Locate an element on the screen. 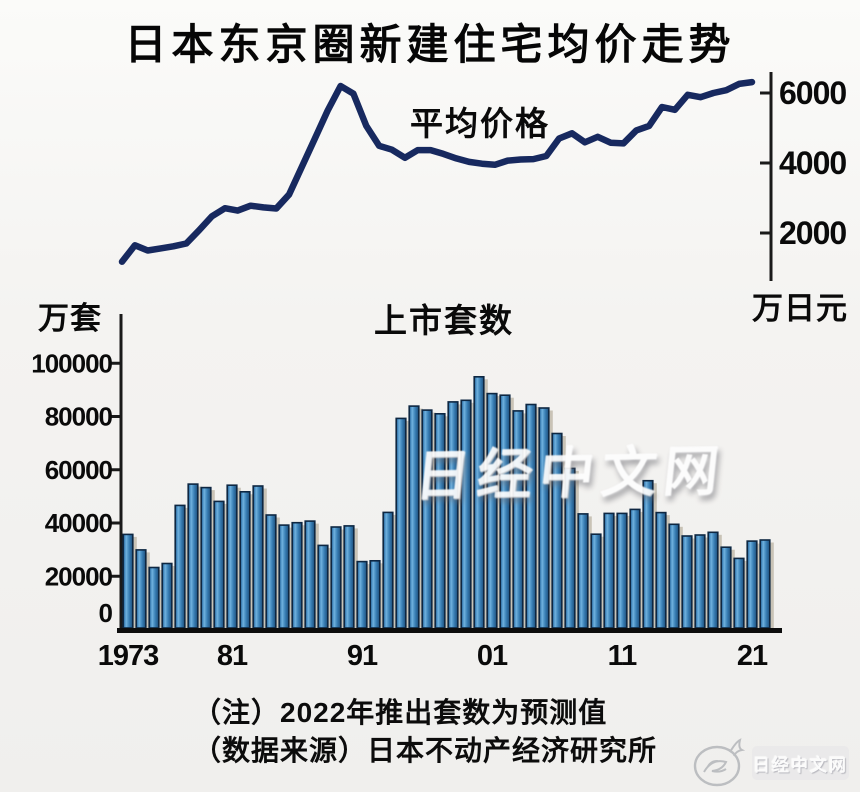 The height and width of the screenshot is (792, 860). supply-x-tick-label: 81 is located at coordinates (232, 656).